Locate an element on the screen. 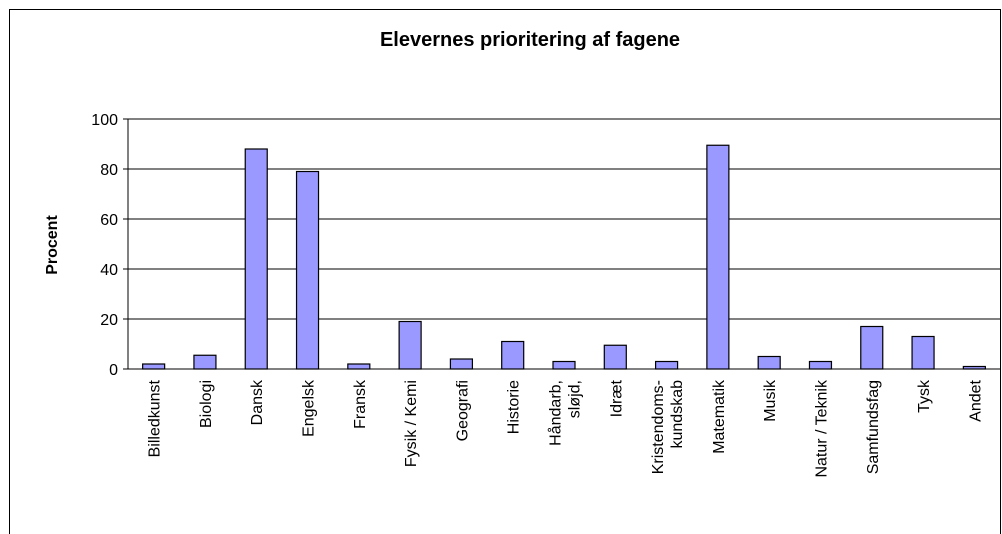 This screenshot has height=534, width=1002. y-axis-label: Procent is located at coordinates (52, 245).